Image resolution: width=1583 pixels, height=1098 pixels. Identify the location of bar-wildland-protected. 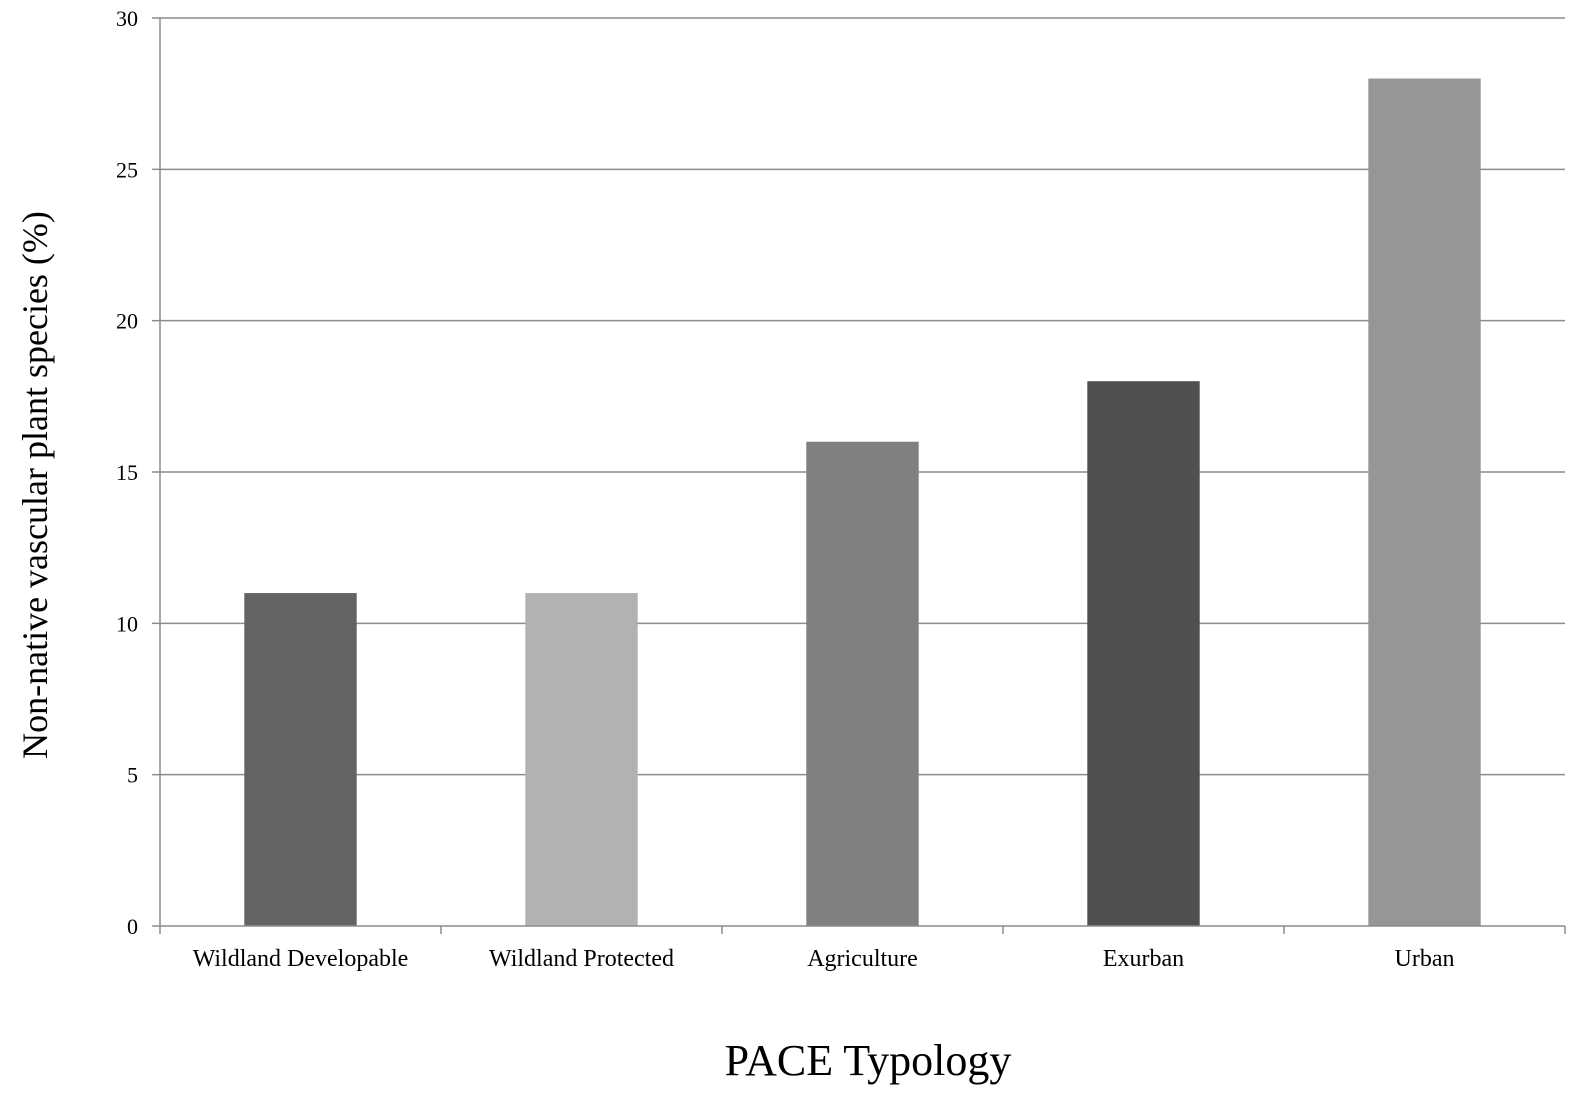
(581, 759).